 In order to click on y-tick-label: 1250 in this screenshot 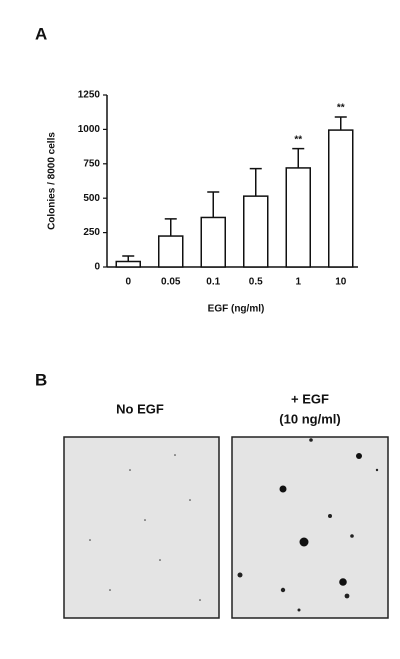, I will do `click(89, 95)`.